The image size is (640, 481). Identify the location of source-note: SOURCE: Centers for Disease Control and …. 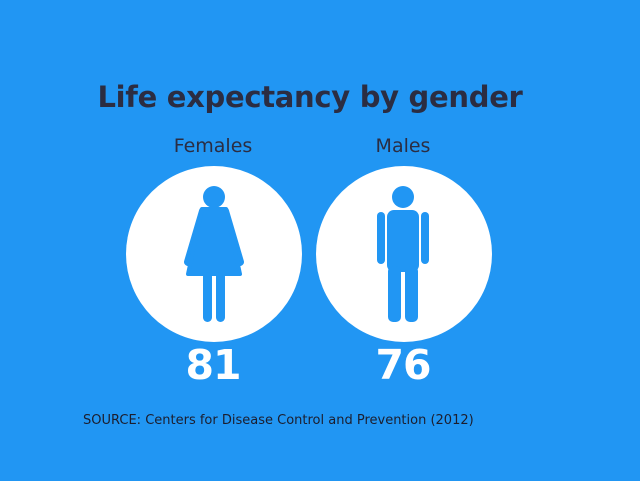
(278, 420).